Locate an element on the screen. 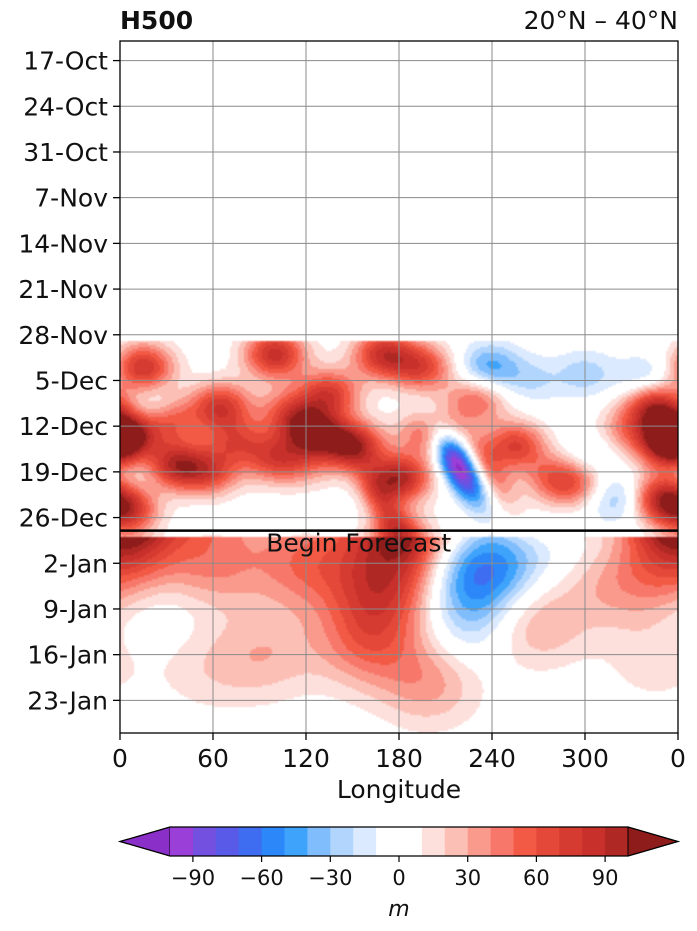 Image resolution: width=697 pixels, height=931 pixels. y-tick-label: 31-Oct is located at coordinates (65, 152).